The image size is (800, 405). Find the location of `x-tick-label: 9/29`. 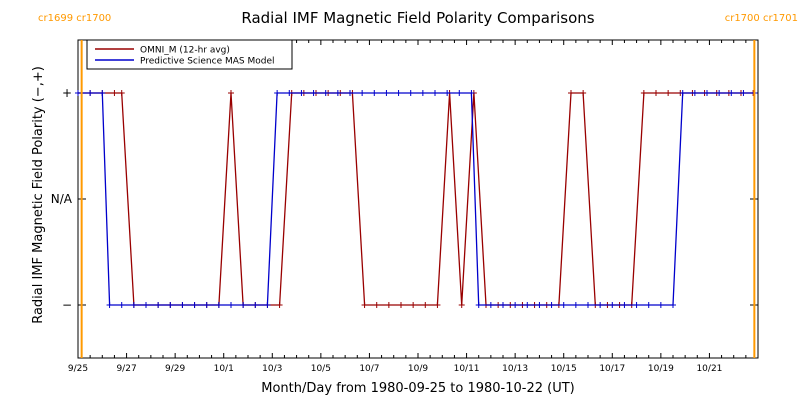

x-tick-label: 9/29 is located at coordinates (175, 369).